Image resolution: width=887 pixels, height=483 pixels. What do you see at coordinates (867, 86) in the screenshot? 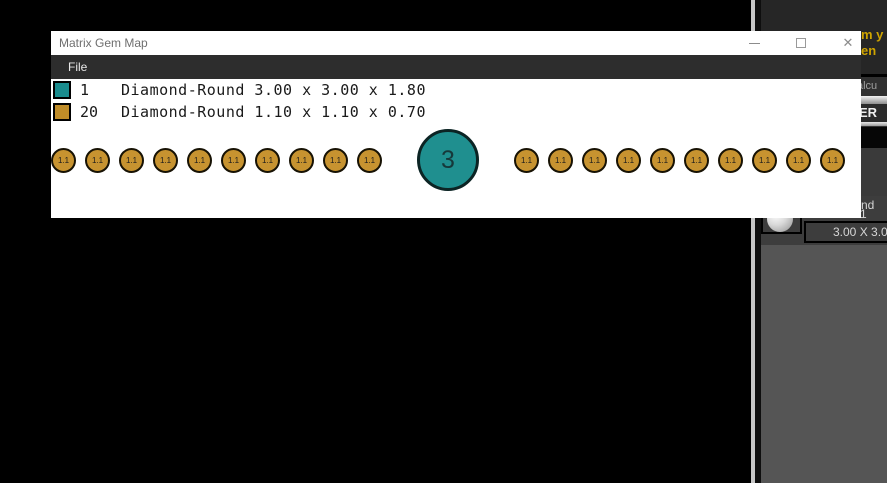
I see `background-button-fragment: alcu` at bounding box center [867, 86].